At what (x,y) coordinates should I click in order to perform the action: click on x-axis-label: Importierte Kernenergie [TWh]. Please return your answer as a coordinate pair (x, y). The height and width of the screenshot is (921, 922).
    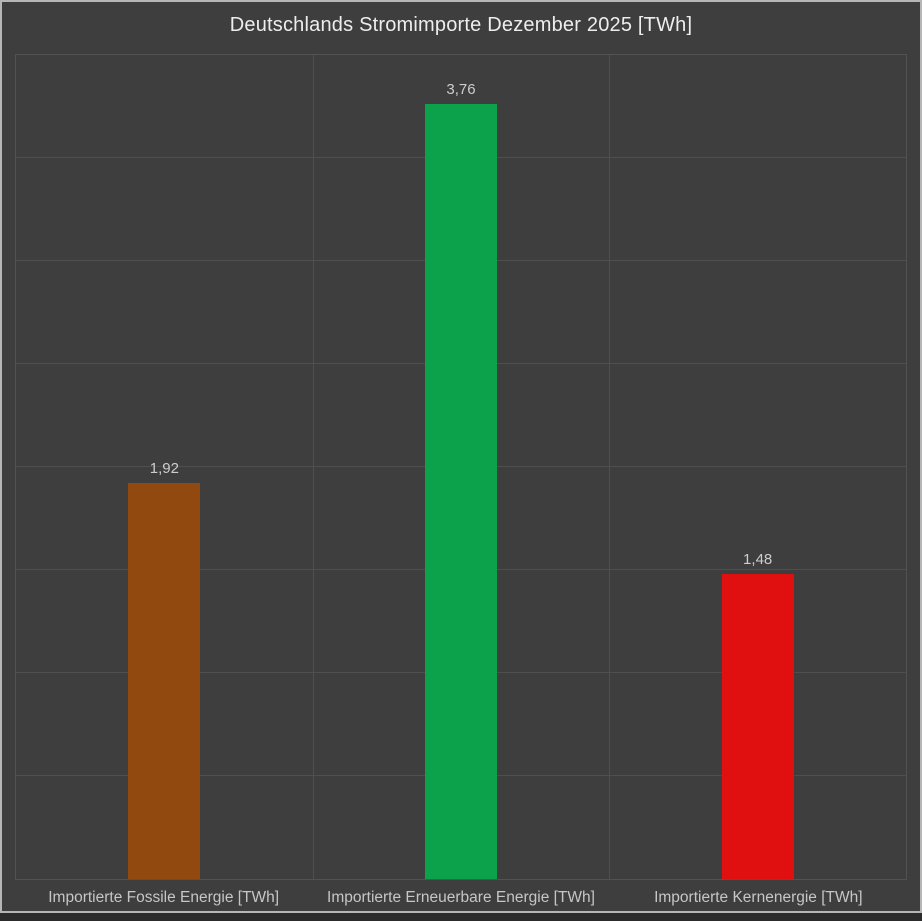
    Looking at the image, I should click on (758, 897).